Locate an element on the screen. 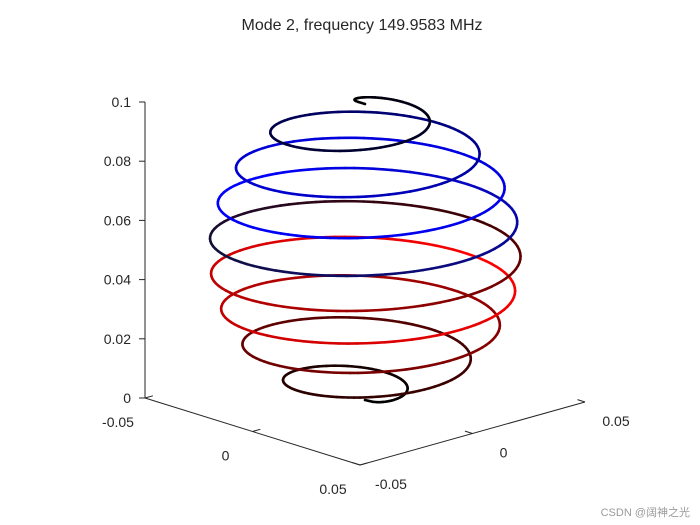 The height and width of the screenshot is (525, 700). y-tick-label: 0 is located at coordinates (504, 453).